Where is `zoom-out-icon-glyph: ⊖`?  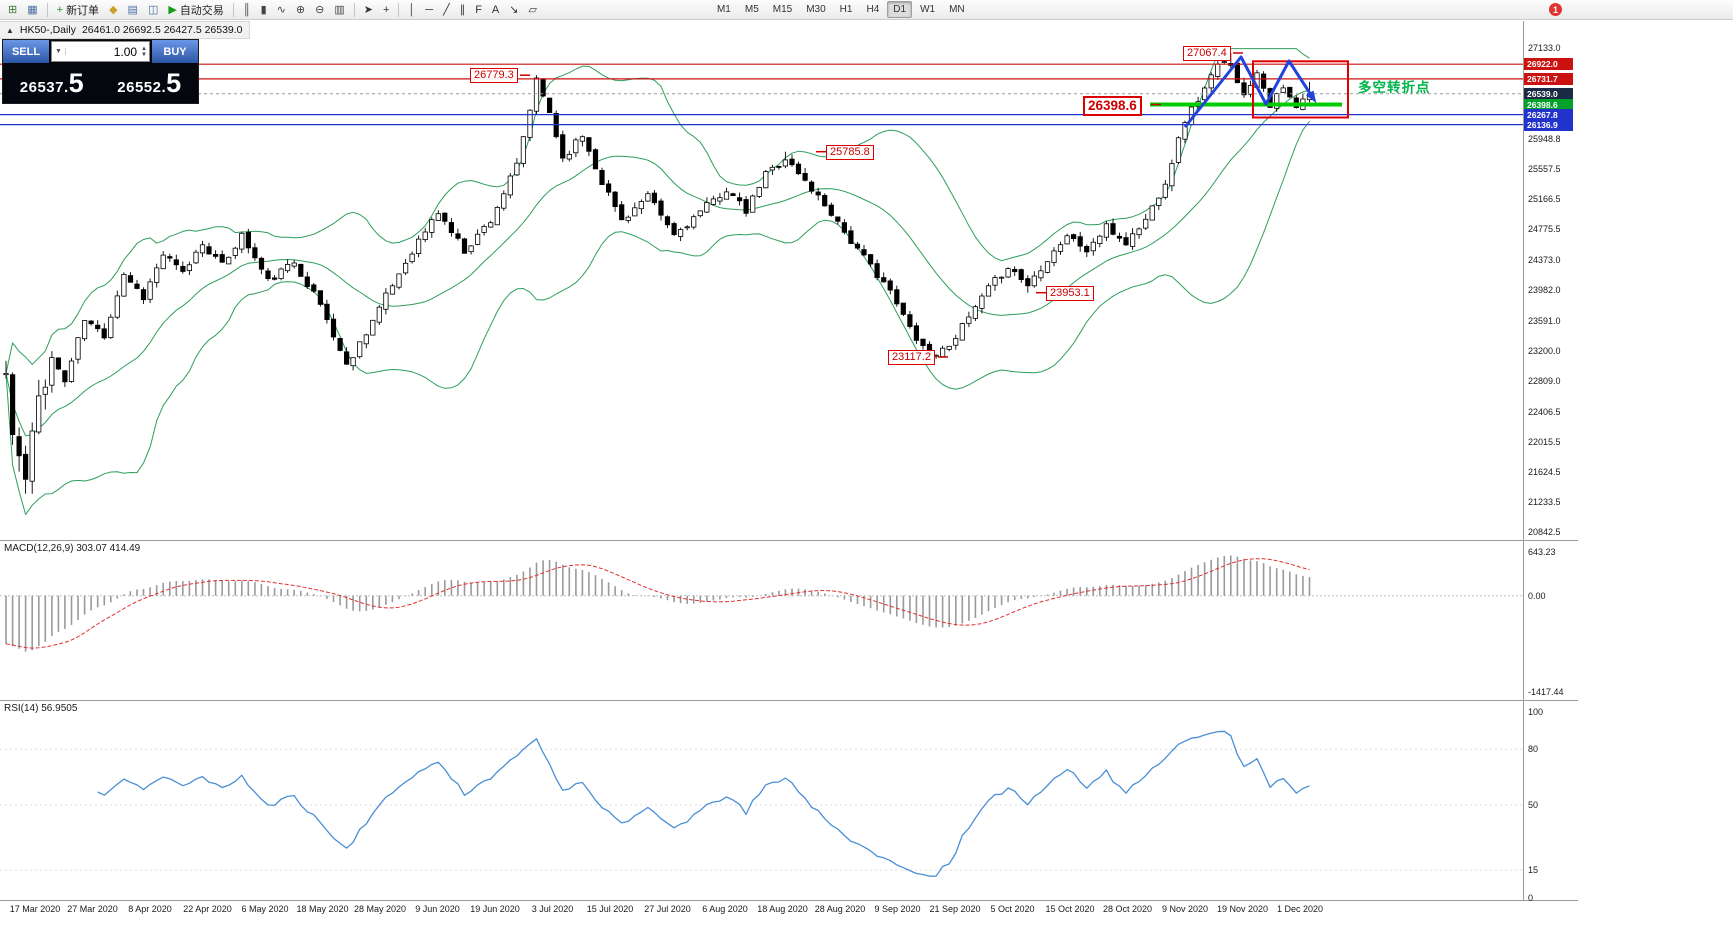
zoom-out-icon-glyph: ⊖ is located at coordinates (320, 10).